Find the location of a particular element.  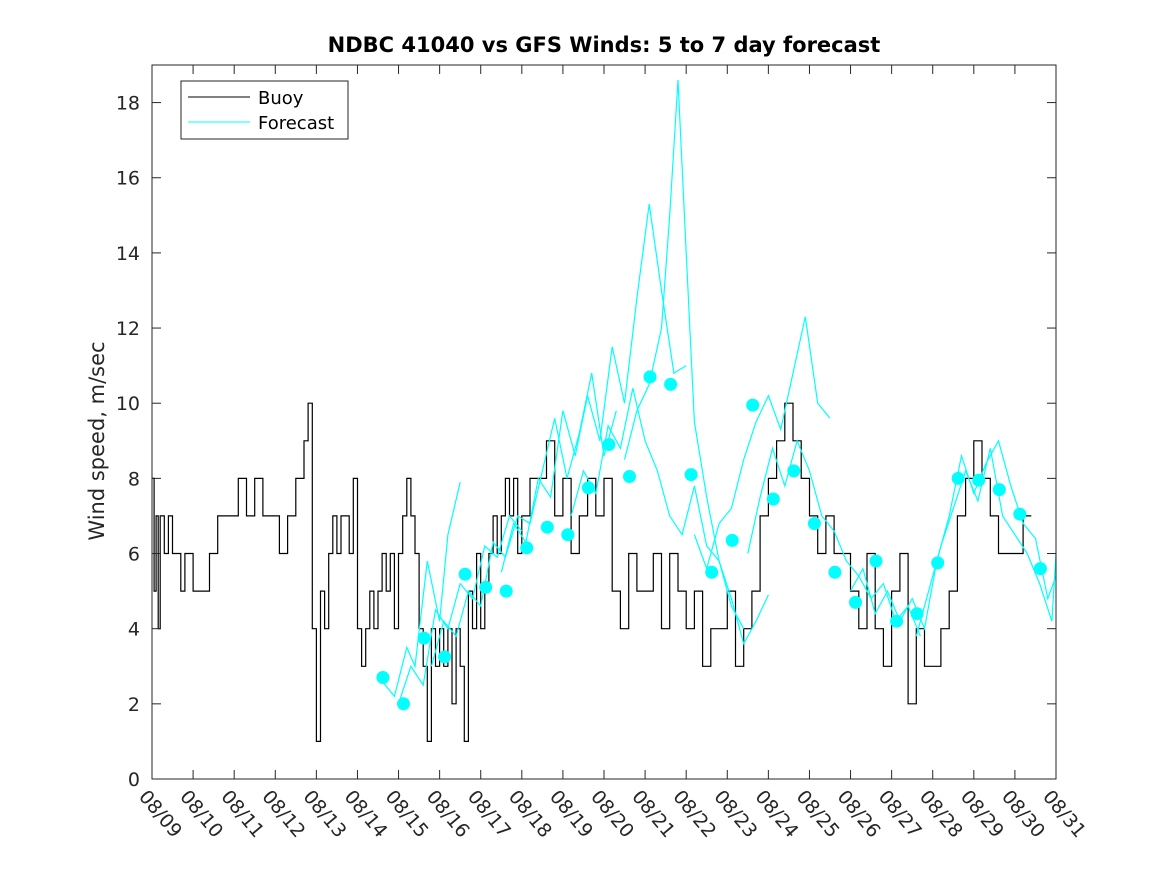

y-tick-label: 18 is located at coordinates (128, 104).